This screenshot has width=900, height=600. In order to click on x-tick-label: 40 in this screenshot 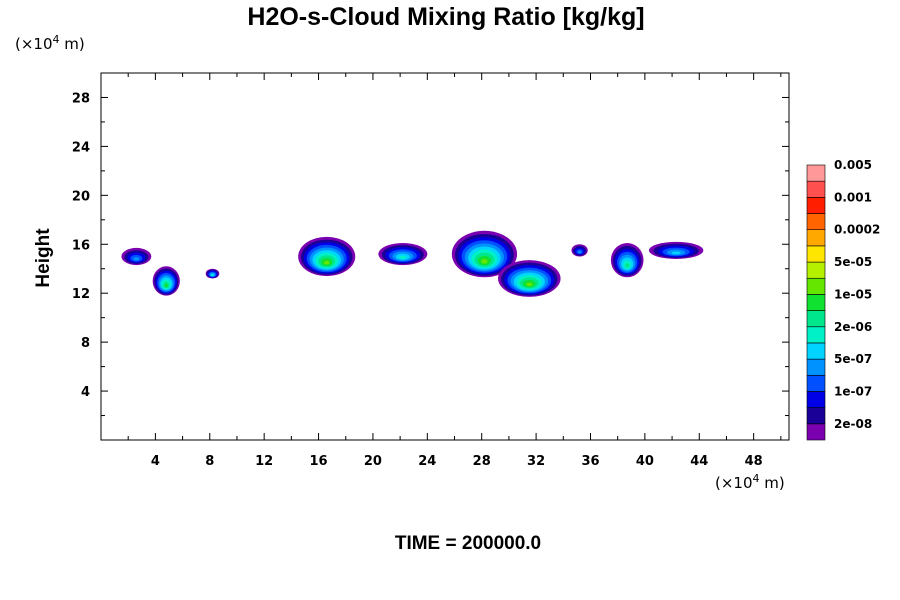, I will do `click(645, 461)`.